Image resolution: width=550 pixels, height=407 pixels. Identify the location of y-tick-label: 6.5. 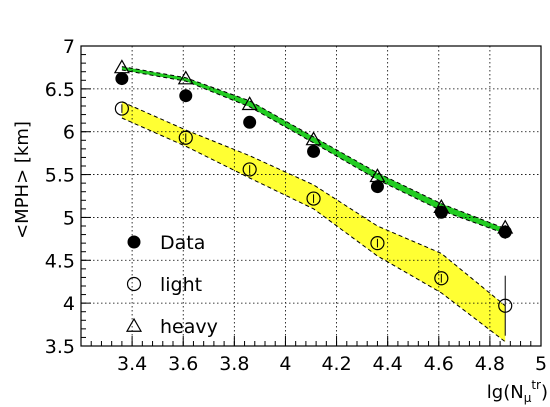
(60, 90).